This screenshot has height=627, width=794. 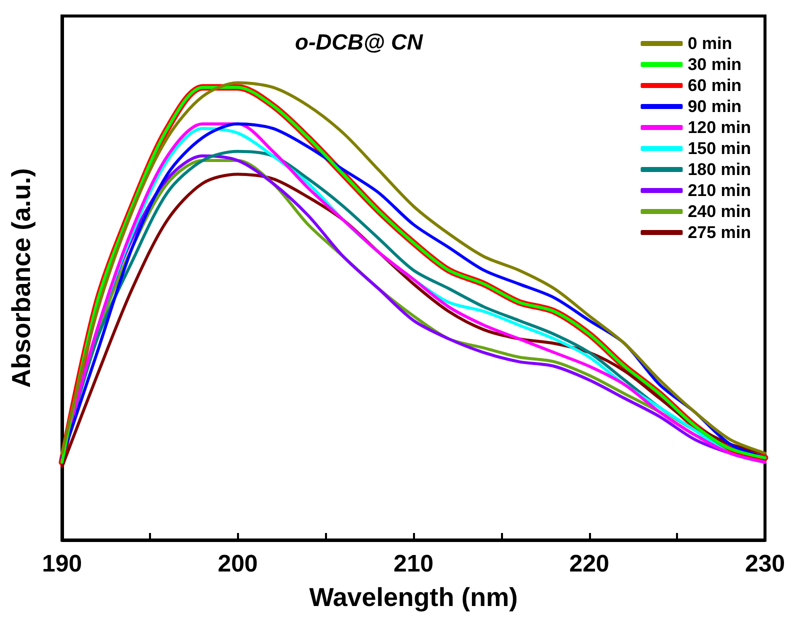 I want to click on x-axis-title: Wavelength (nm), so click(x=413, y=597).